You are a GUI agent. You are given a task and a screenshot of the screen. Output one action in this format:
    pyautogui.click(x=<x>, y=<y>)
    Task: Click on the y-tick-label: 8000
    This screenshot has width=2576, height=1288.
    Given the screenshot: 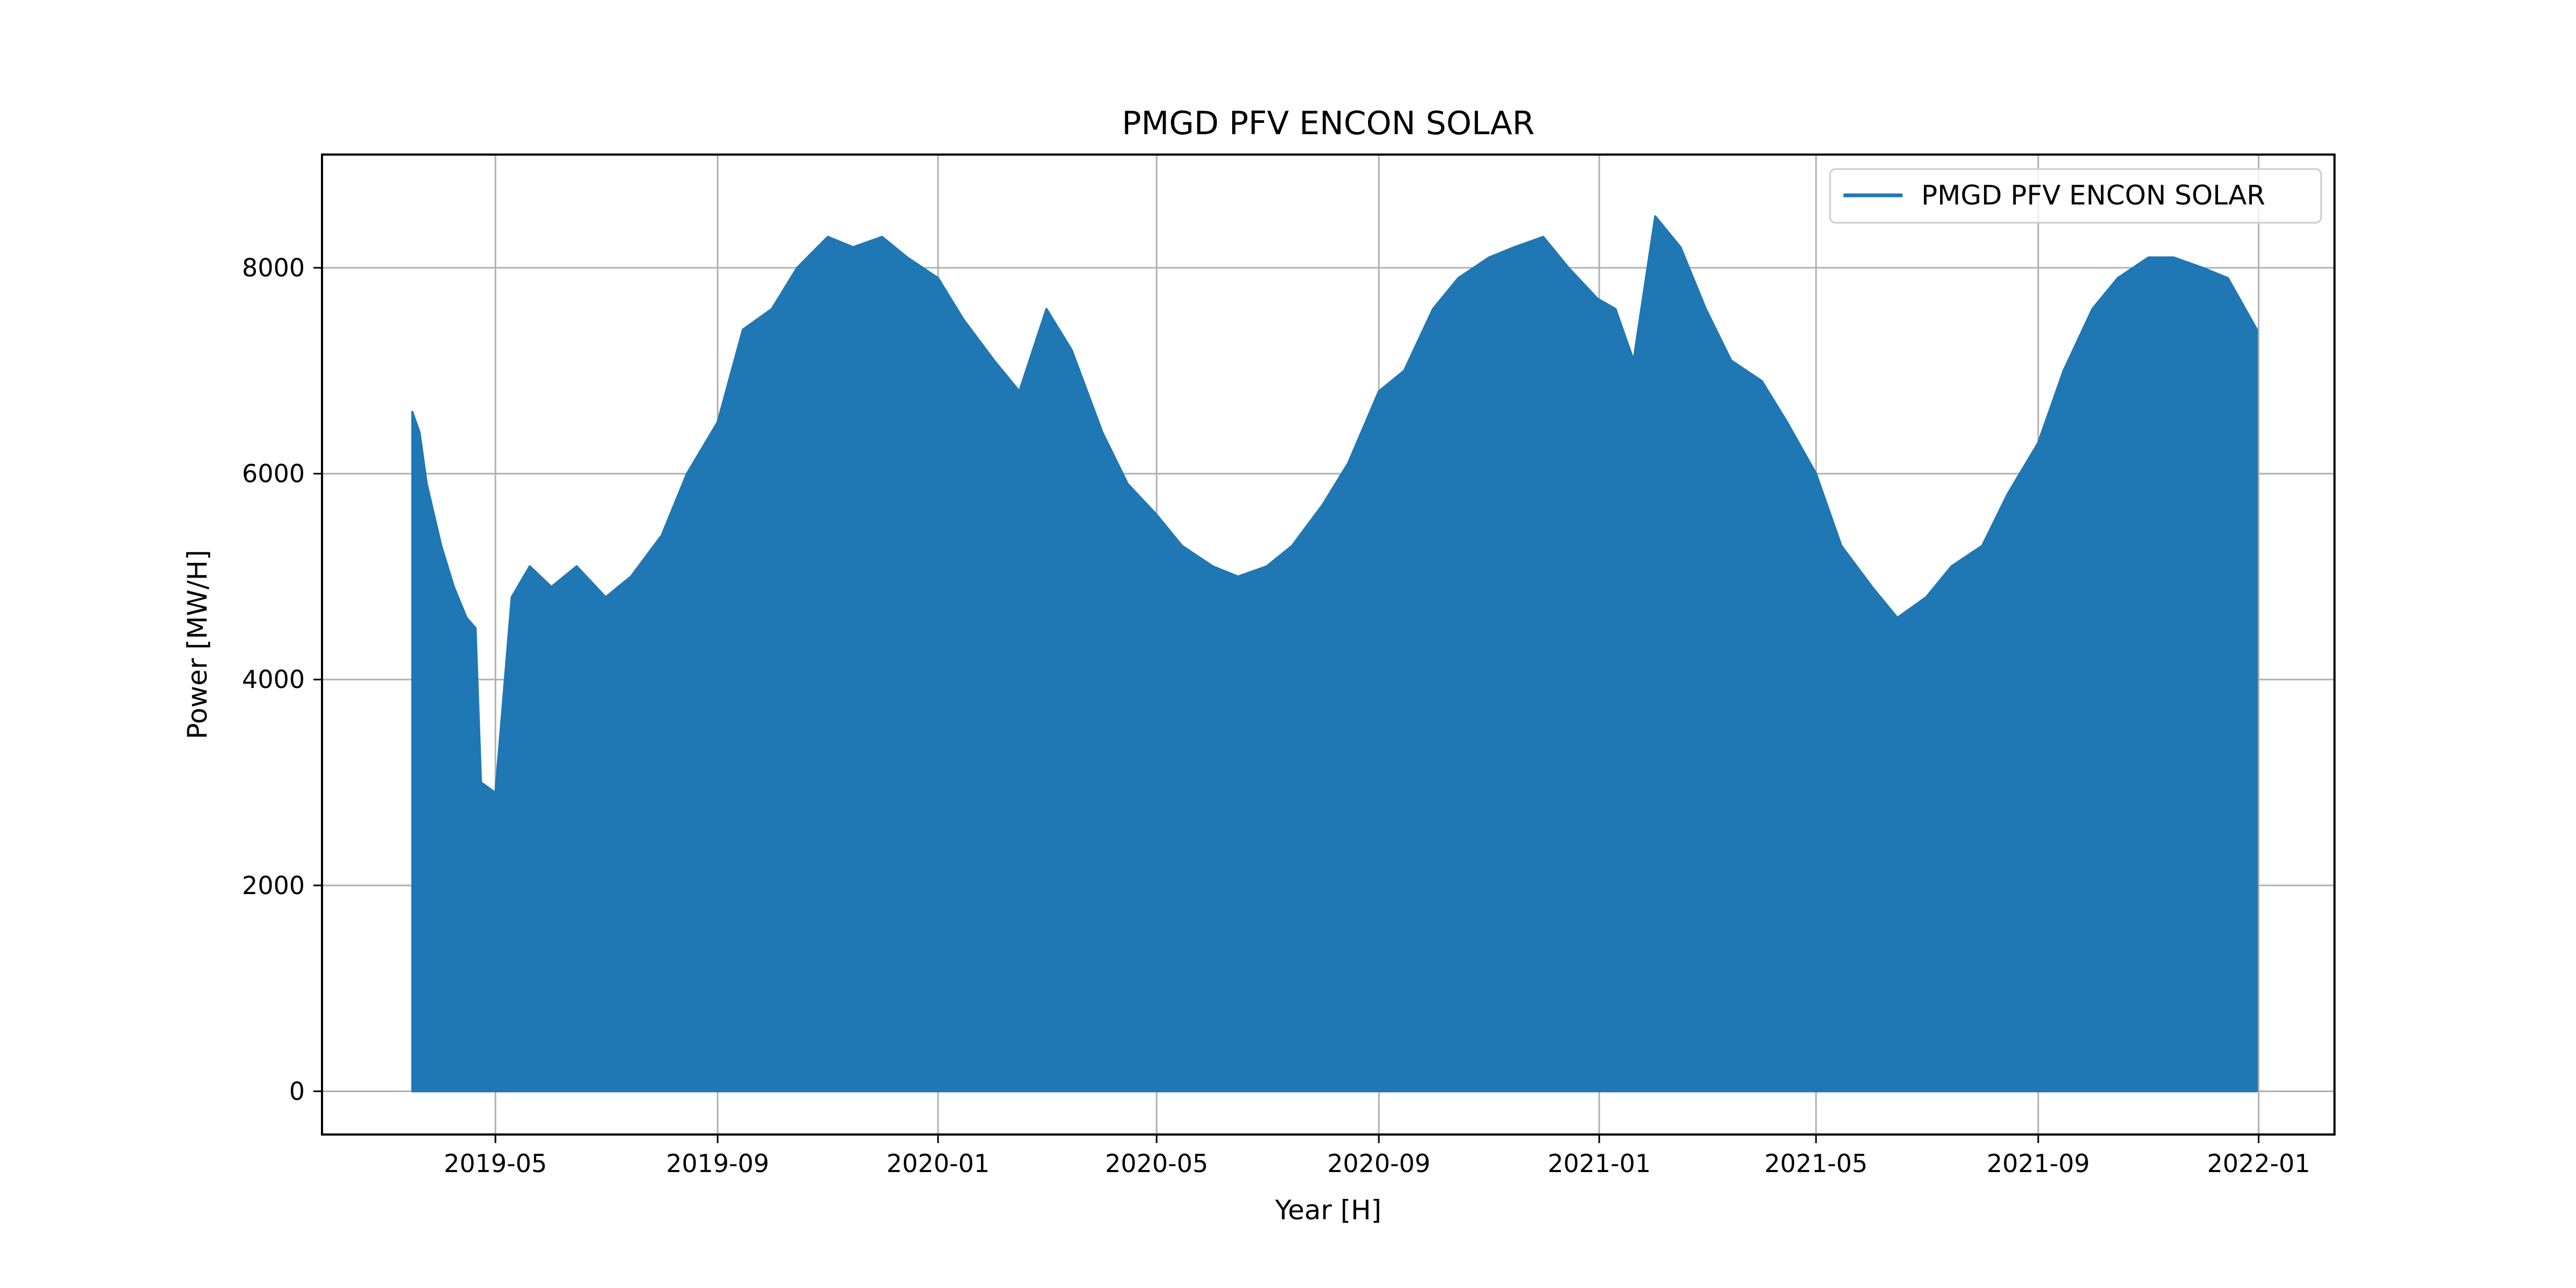 What is the action you would take?
    pyautogui.click(x=273, y=267)
    